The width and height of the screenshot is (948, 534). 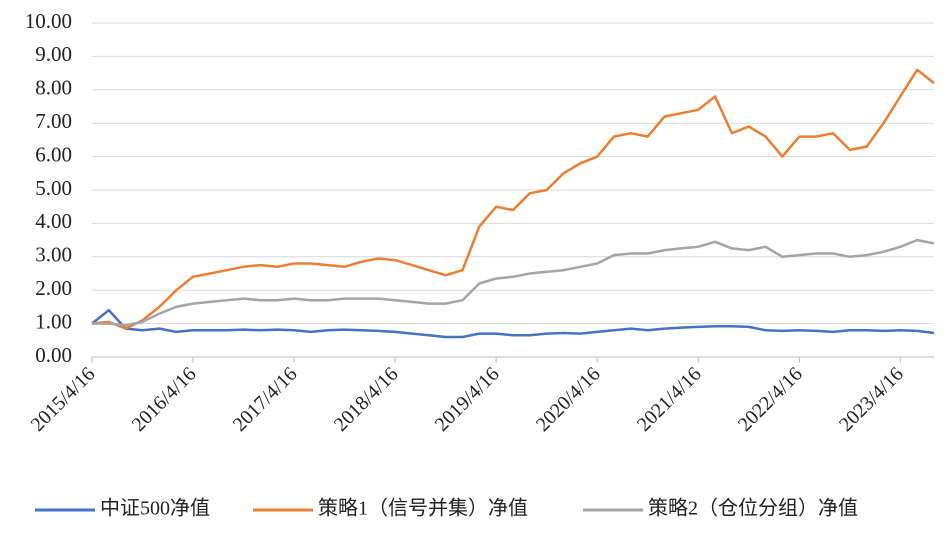 What do you see at coordinates (53, 255) in the screenshot?
I see `y-tick-label: 3.00` at bounding box center [53, 255].